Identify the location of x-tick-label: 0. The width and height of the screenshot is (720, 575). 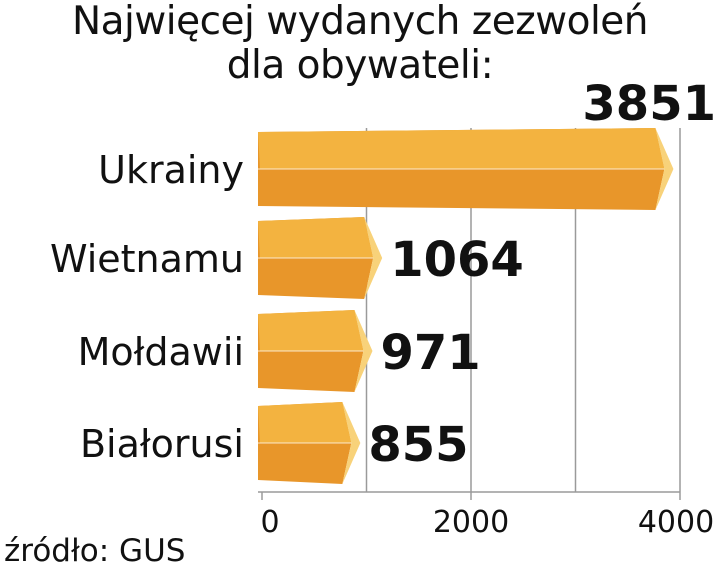
(269, 522).